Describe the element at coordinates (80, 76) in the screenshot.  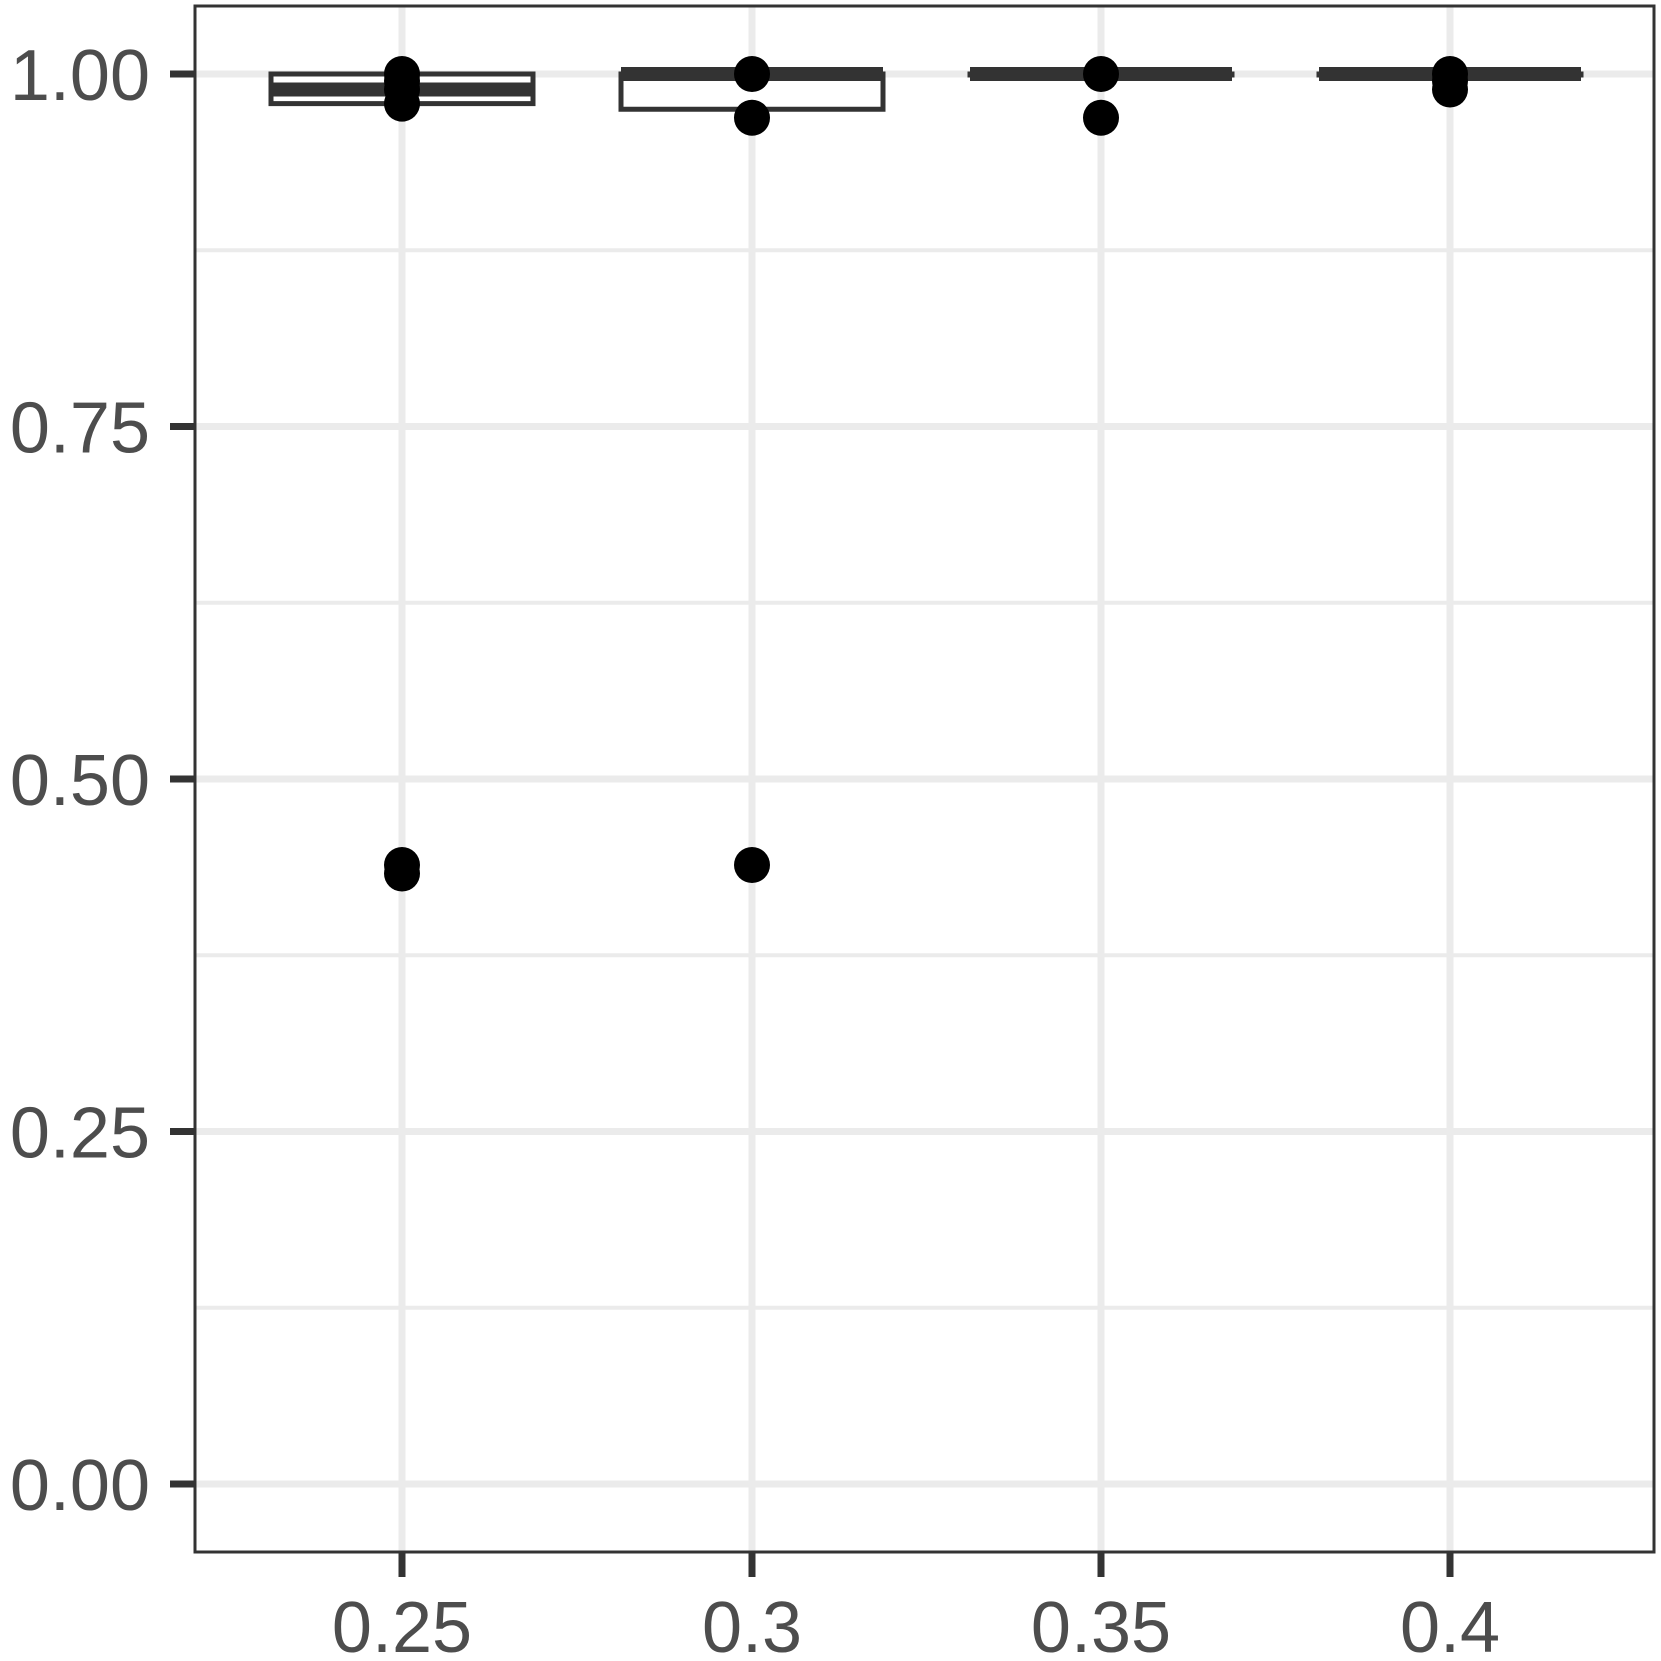
I see `y-tick-label: 1.00` at that location.